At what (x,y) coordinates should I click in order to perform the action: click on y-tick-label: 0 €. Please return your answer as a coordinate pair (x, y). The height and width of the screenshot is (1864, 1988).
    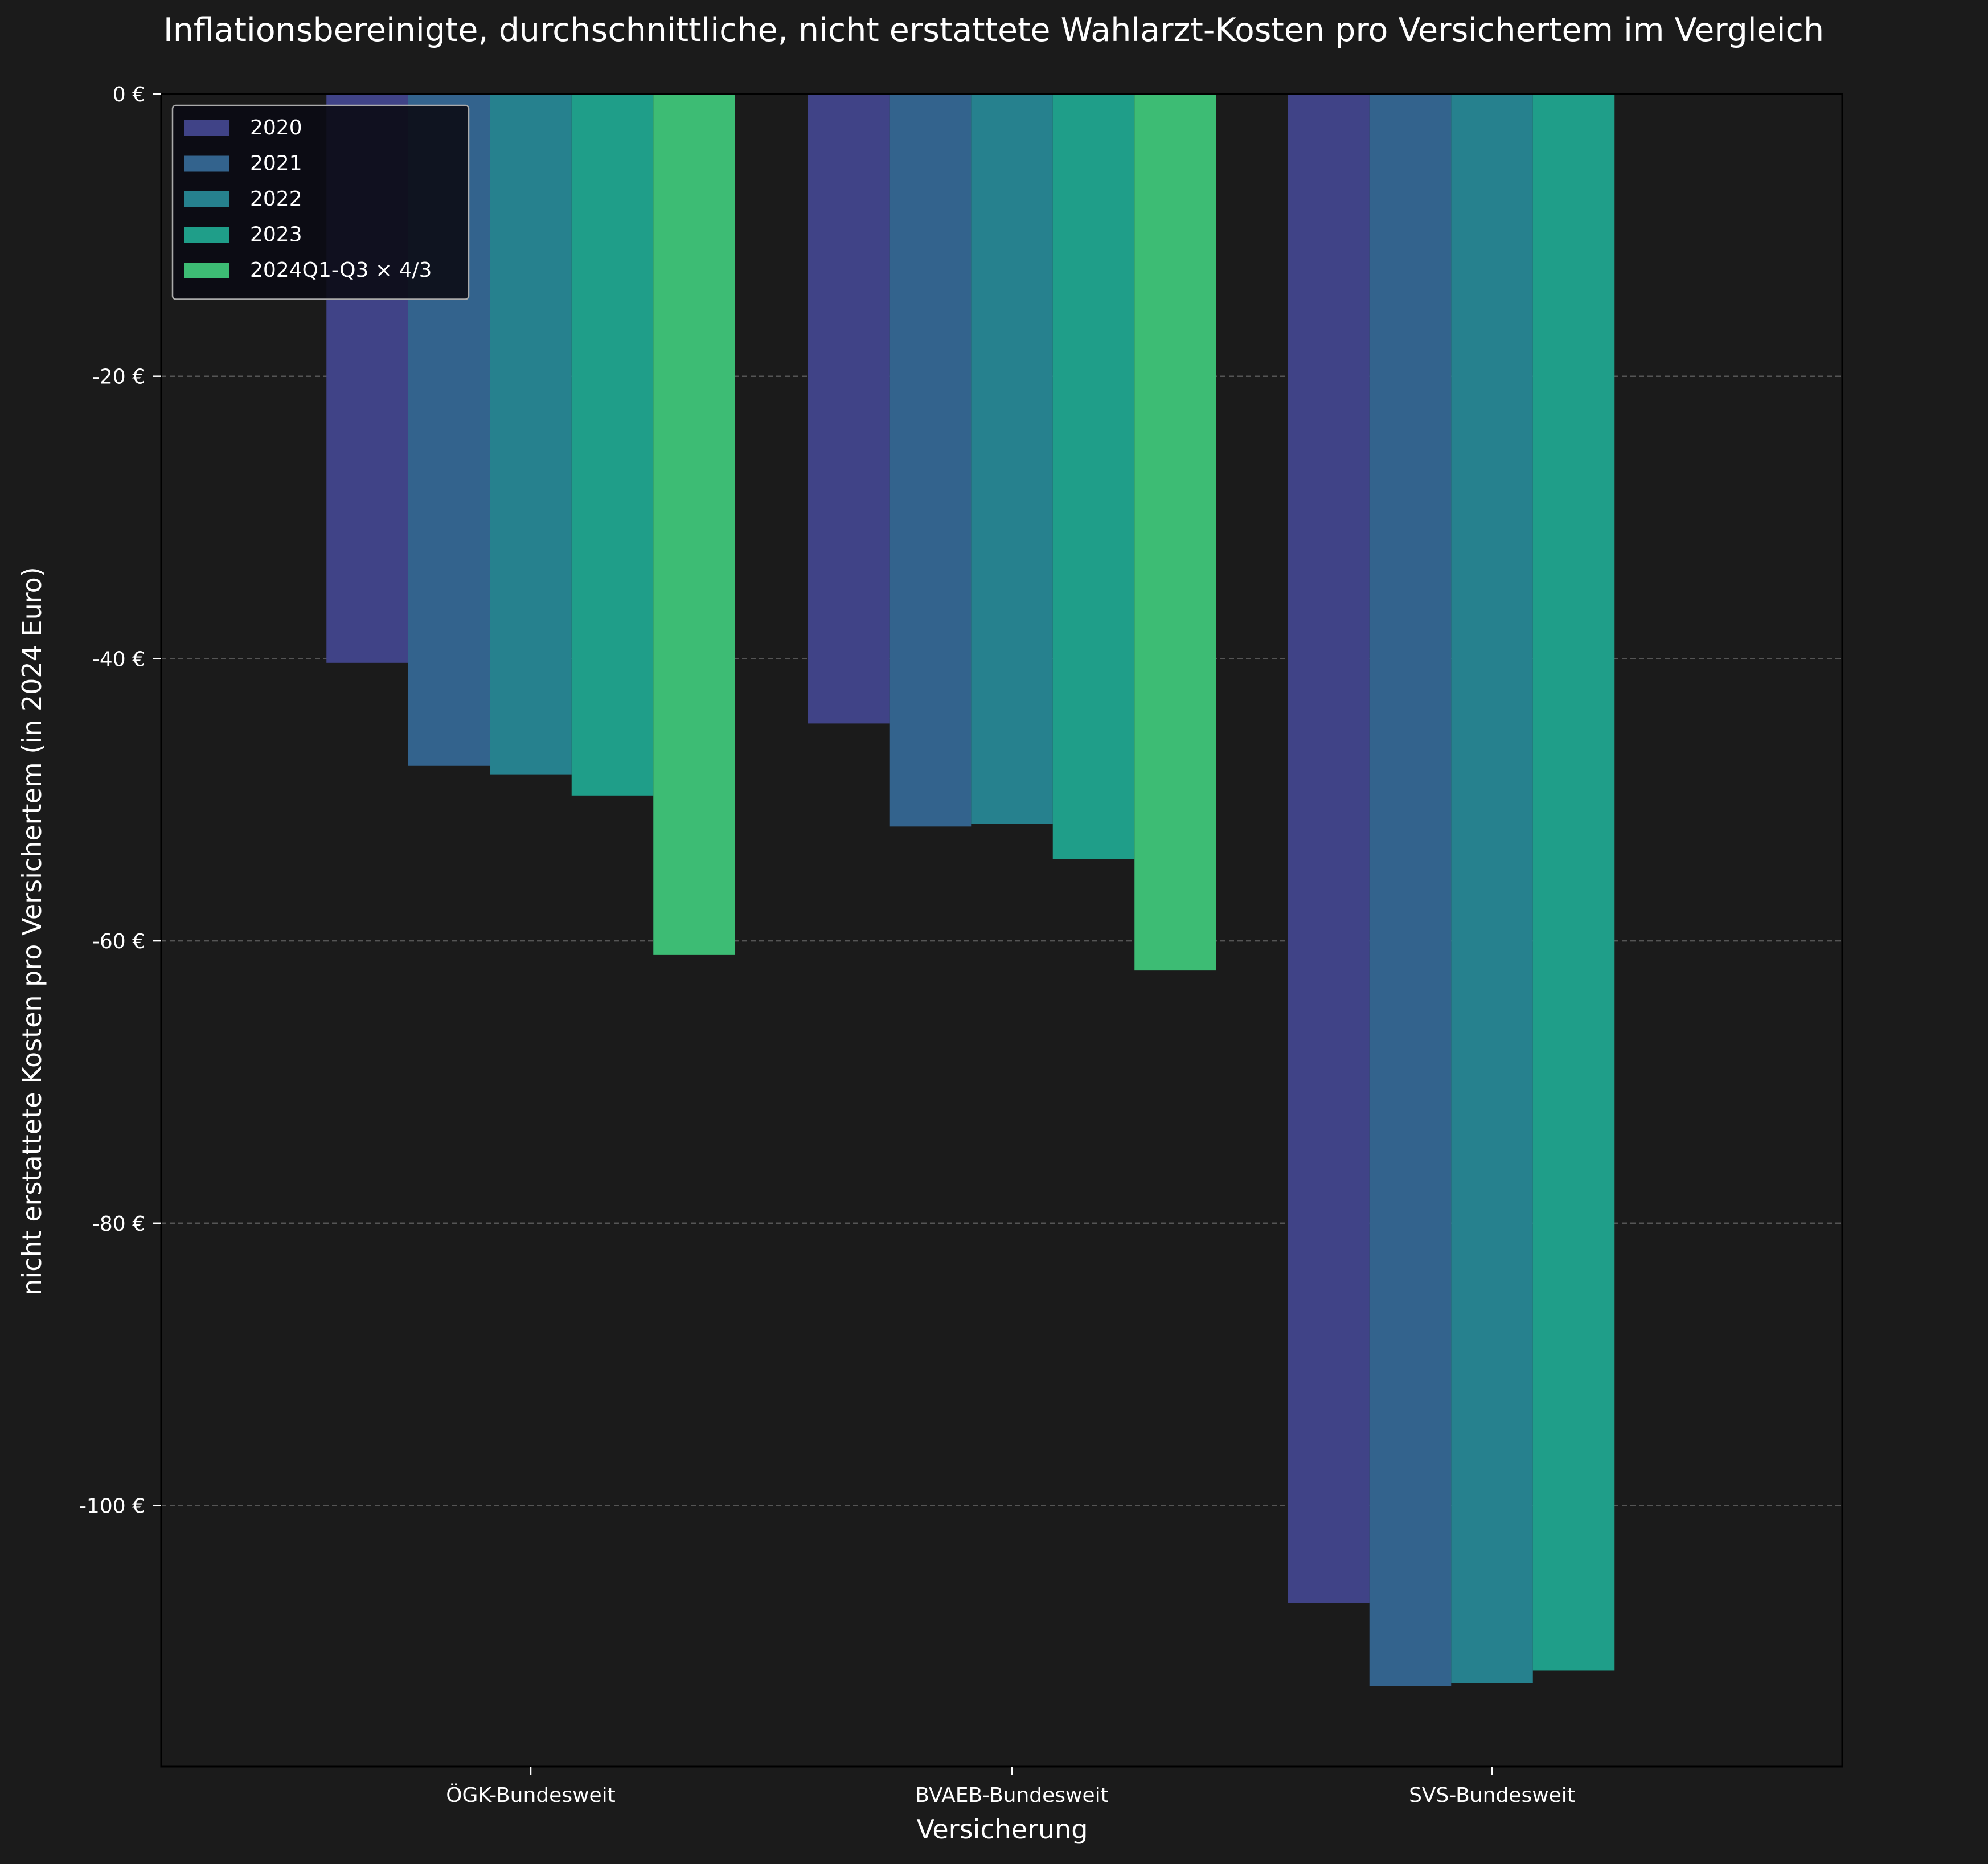
    Looking at the image, I should click on (129, 94).